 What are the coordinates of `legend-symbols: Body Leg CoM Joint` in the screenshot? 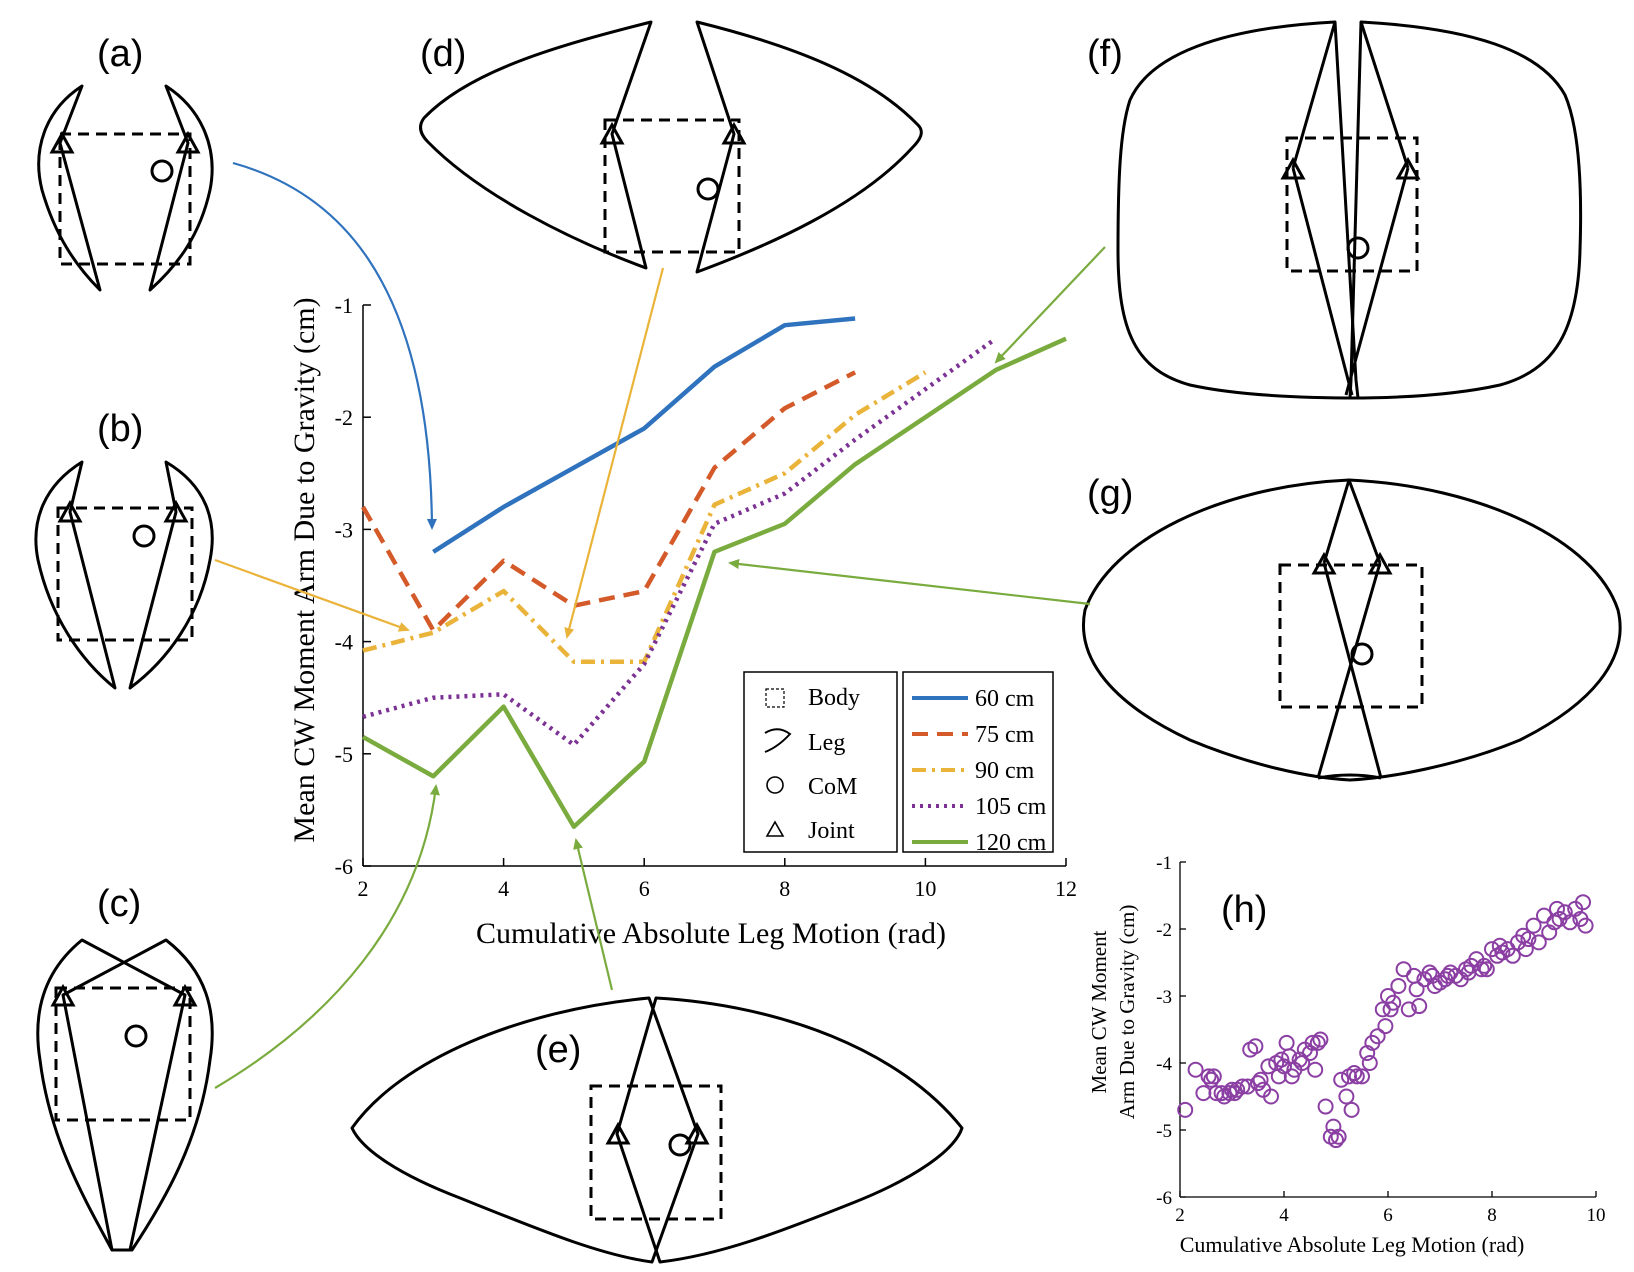 It's located at (820, 762).